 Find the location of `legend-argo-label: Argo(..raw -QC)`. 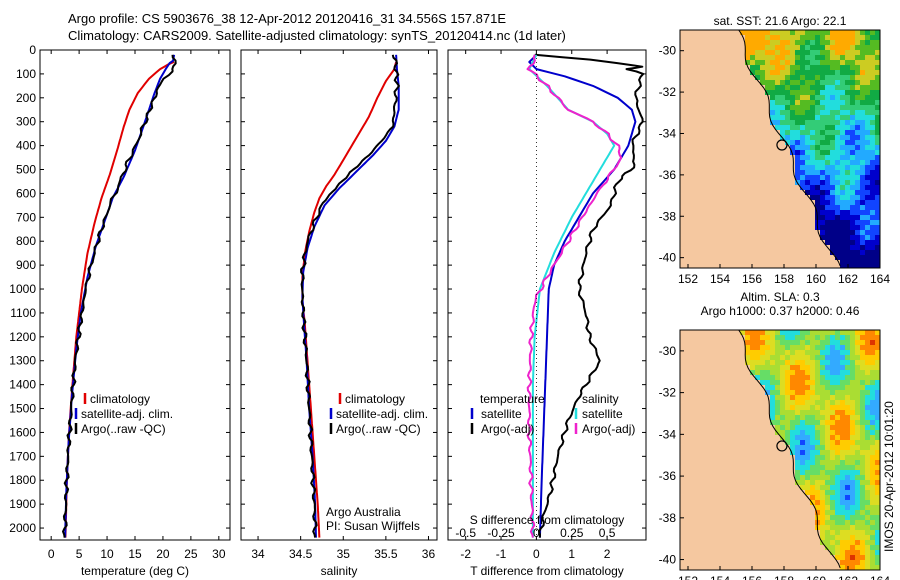

legend-argo-label: Argo(..raw -QC) is located at coordinates (378, 429).